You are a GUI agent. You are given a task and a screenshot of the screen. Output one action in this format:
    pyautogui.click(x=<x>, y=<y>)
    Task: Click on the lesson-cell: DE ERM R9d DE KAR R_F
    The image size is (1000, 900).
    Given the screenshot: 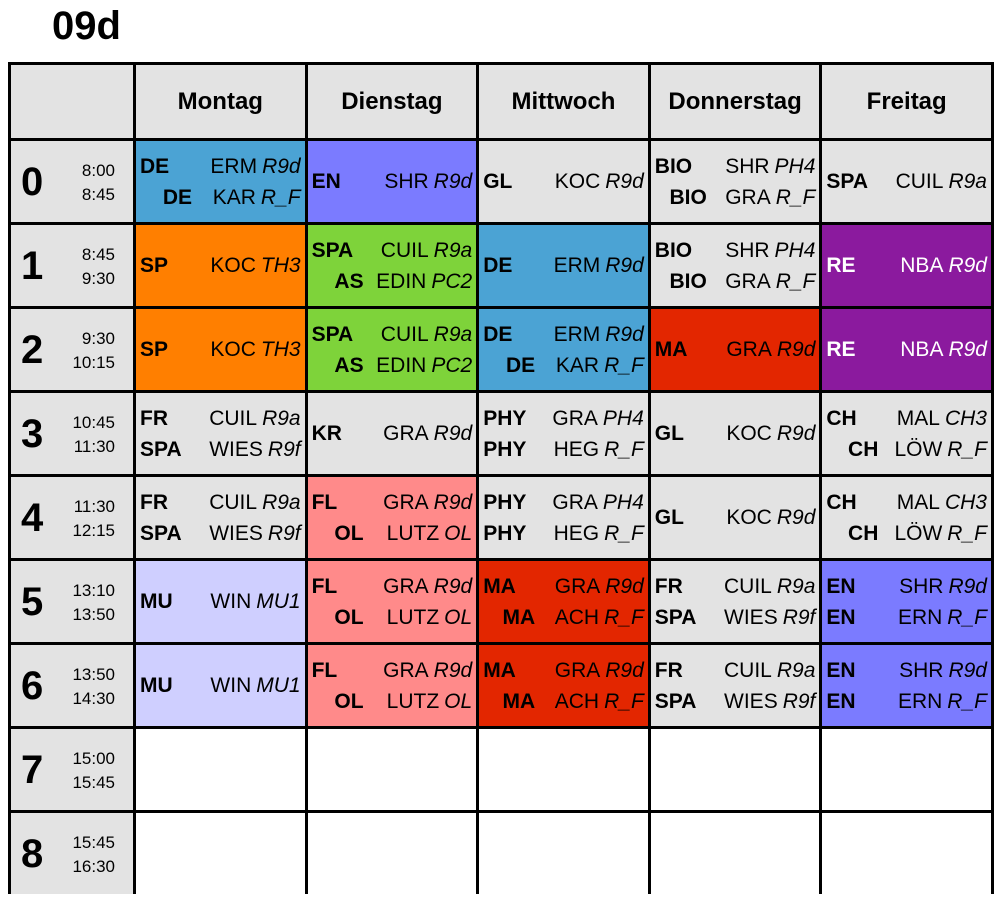 What is the action you would take?
    pyautogui.click(x=563, y=349)
    